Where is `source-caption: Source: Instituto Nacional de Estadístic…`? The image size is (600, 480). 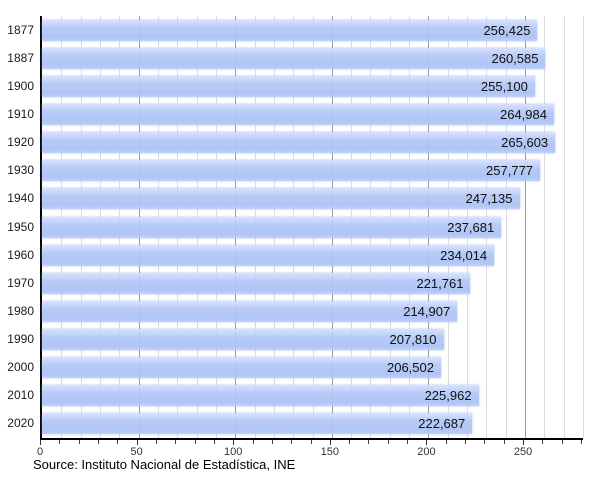
source-caption: Source: Instituto Nacional de Estadístic… is located at coordinates (164, 464).